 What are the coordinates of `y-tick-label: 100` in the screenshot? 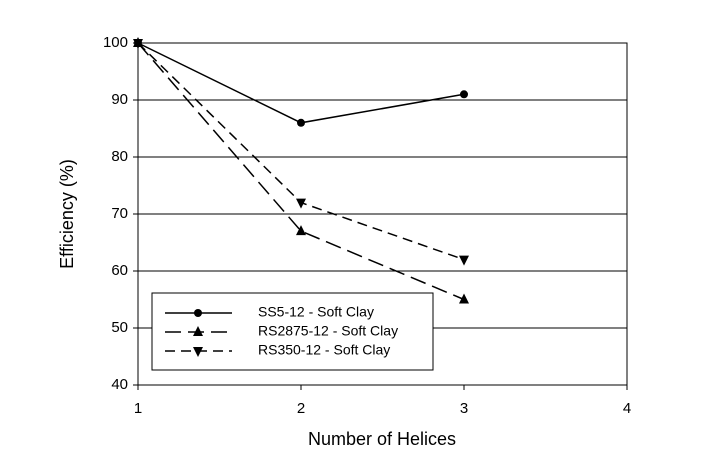 It's located at (115, 42).